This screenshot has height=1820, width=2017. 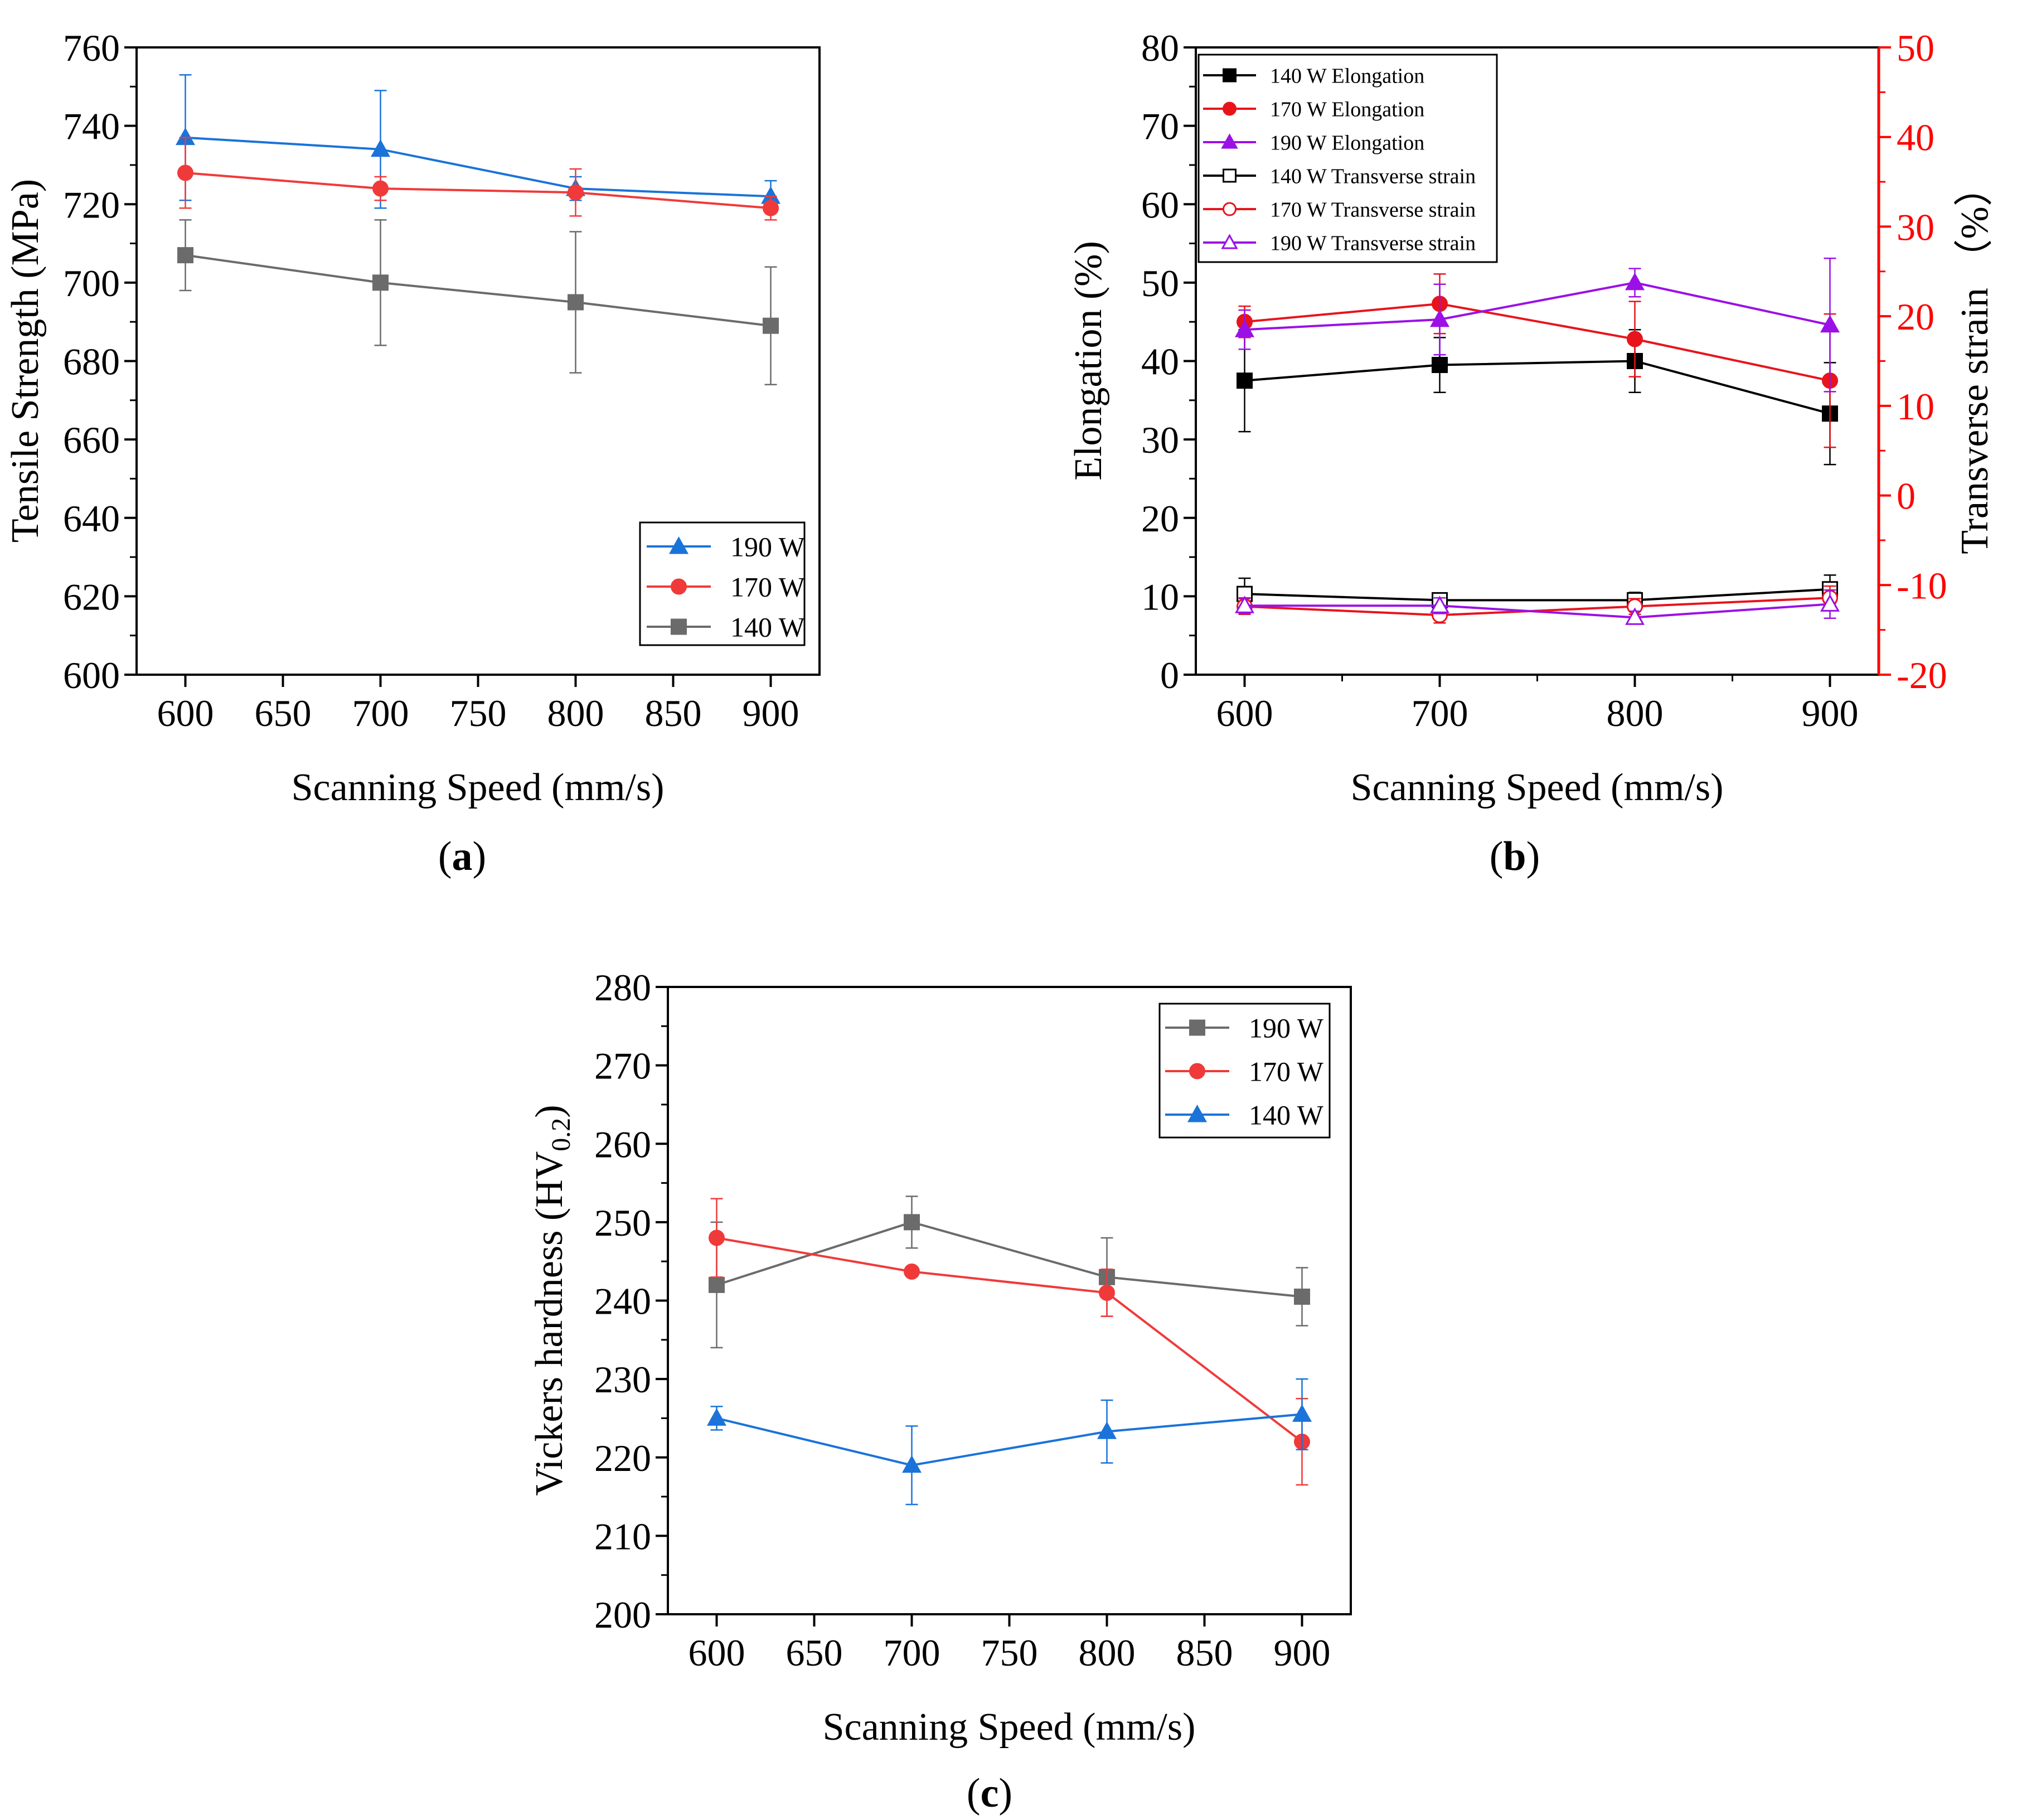 What do you see at coordinates (1915, 407) in the screenshot?
I see `chart-b-right-y-tick-label: 10` at bounding box center [1915, 407].